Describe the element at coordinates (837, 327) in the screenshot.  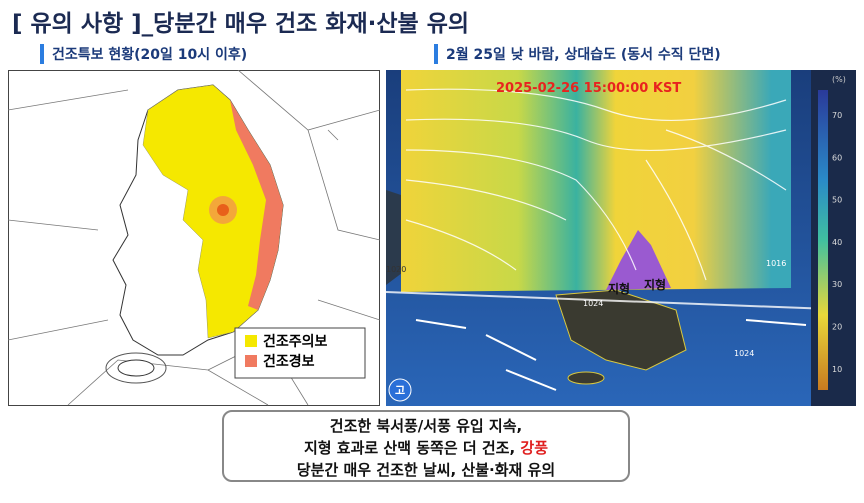
I see `colorbar-tick: 20` at that location.